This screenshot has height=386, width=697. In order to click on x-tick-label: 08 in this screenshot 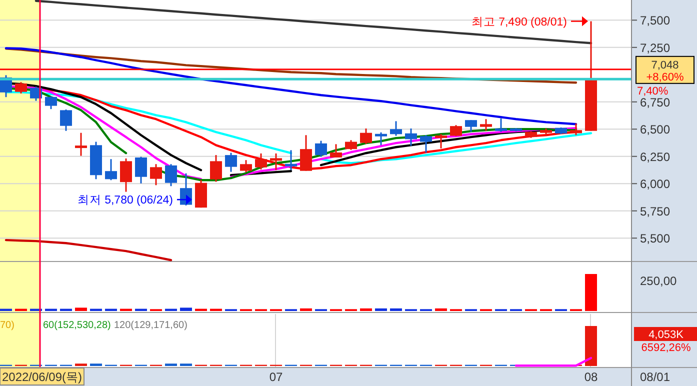, I will do `click(591, 377)`.